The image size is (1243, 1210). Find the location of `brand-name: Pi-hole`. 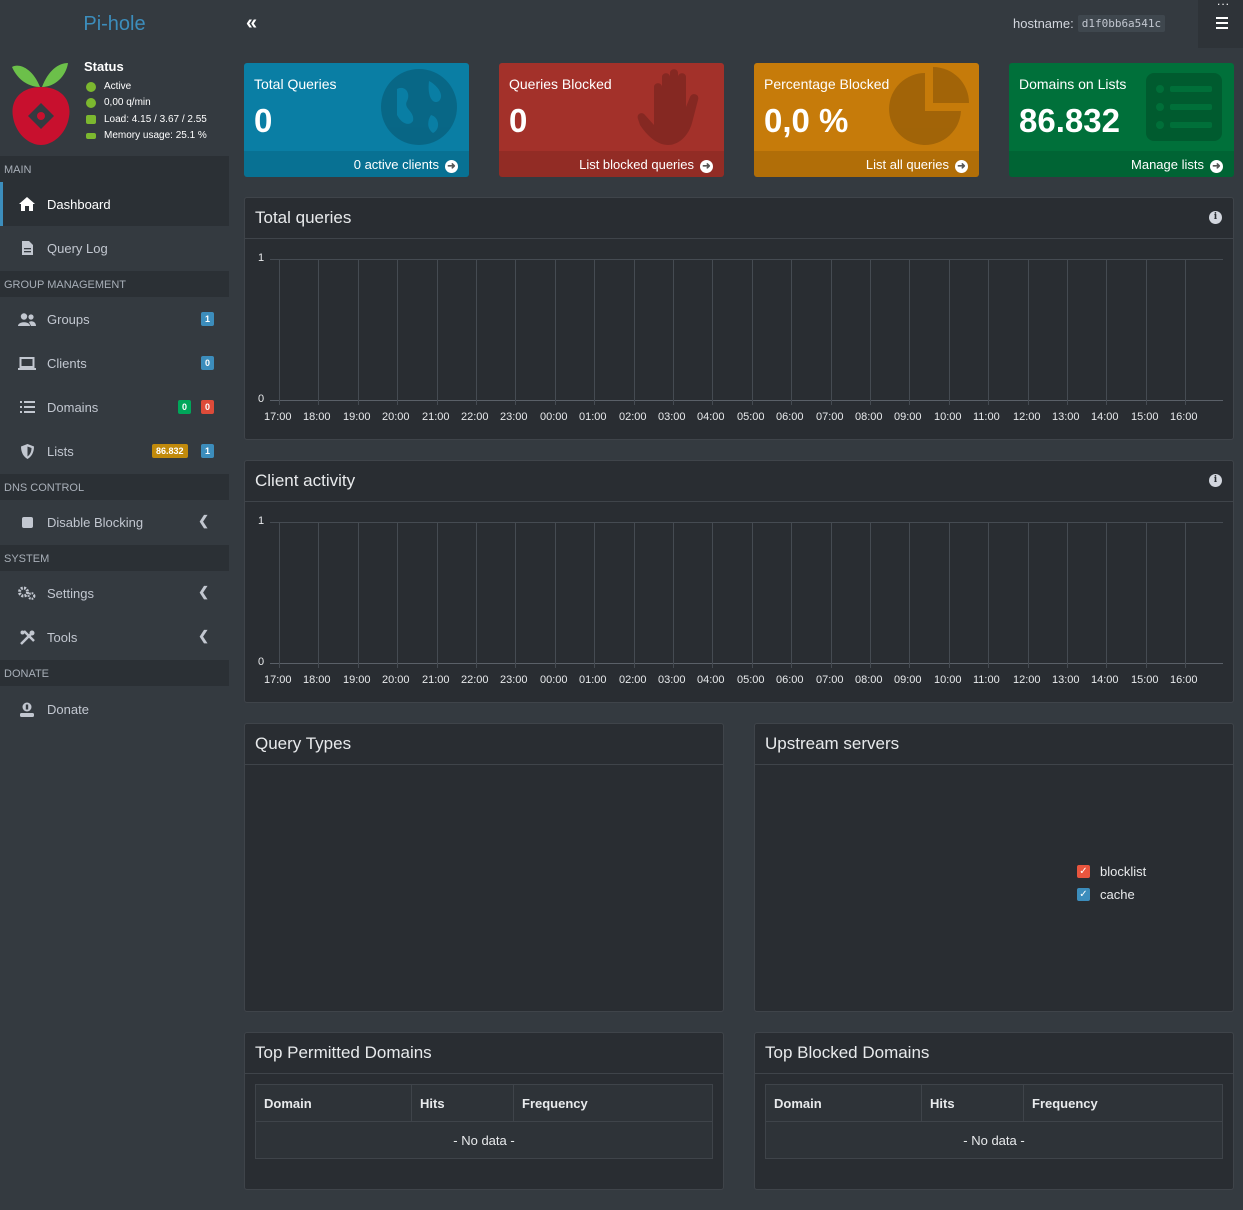

brand-name: Pi-hole is located at coordinates (114, 23).